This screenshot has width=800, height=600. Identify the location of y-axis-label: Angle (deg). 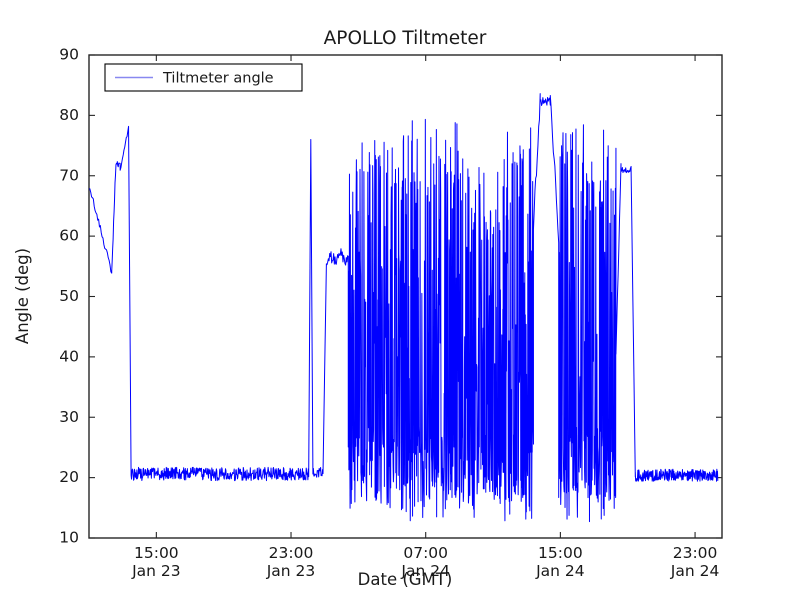
(22, 296).